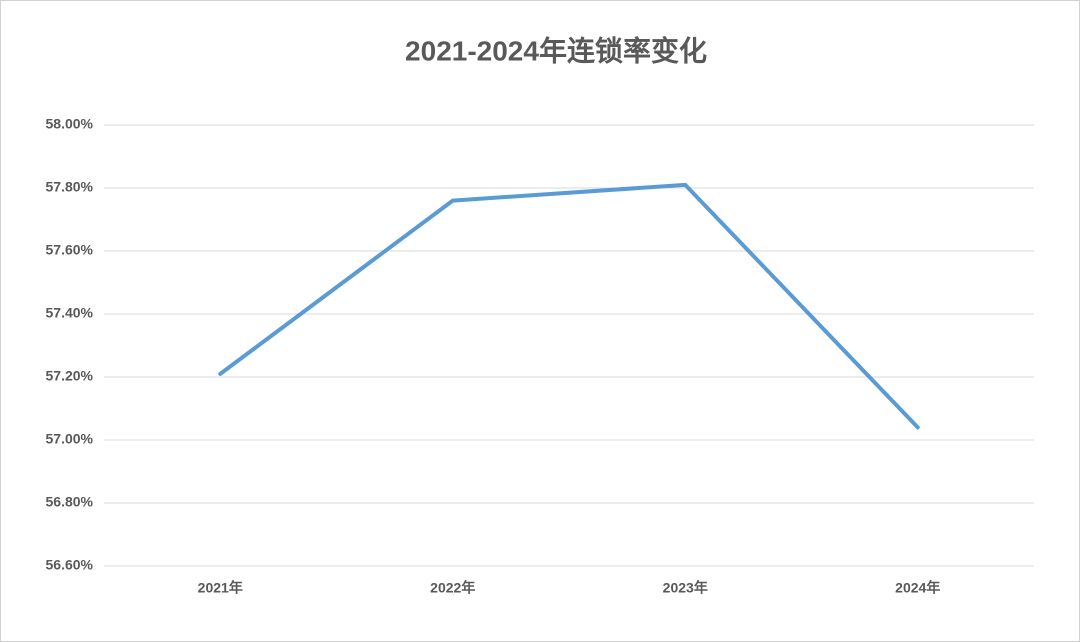  What do you see at coordinates (70, 502) in the screenshot?
I see `y-tick-label: 56.80%` at bounding box center [70, 502].